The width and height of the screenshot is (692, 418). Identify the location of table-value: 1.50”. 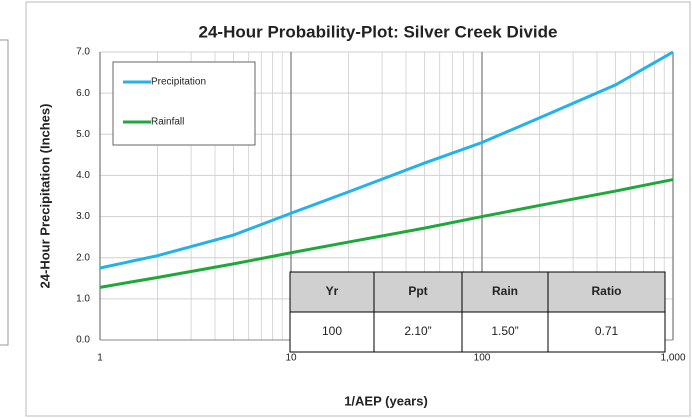
(504, 331).